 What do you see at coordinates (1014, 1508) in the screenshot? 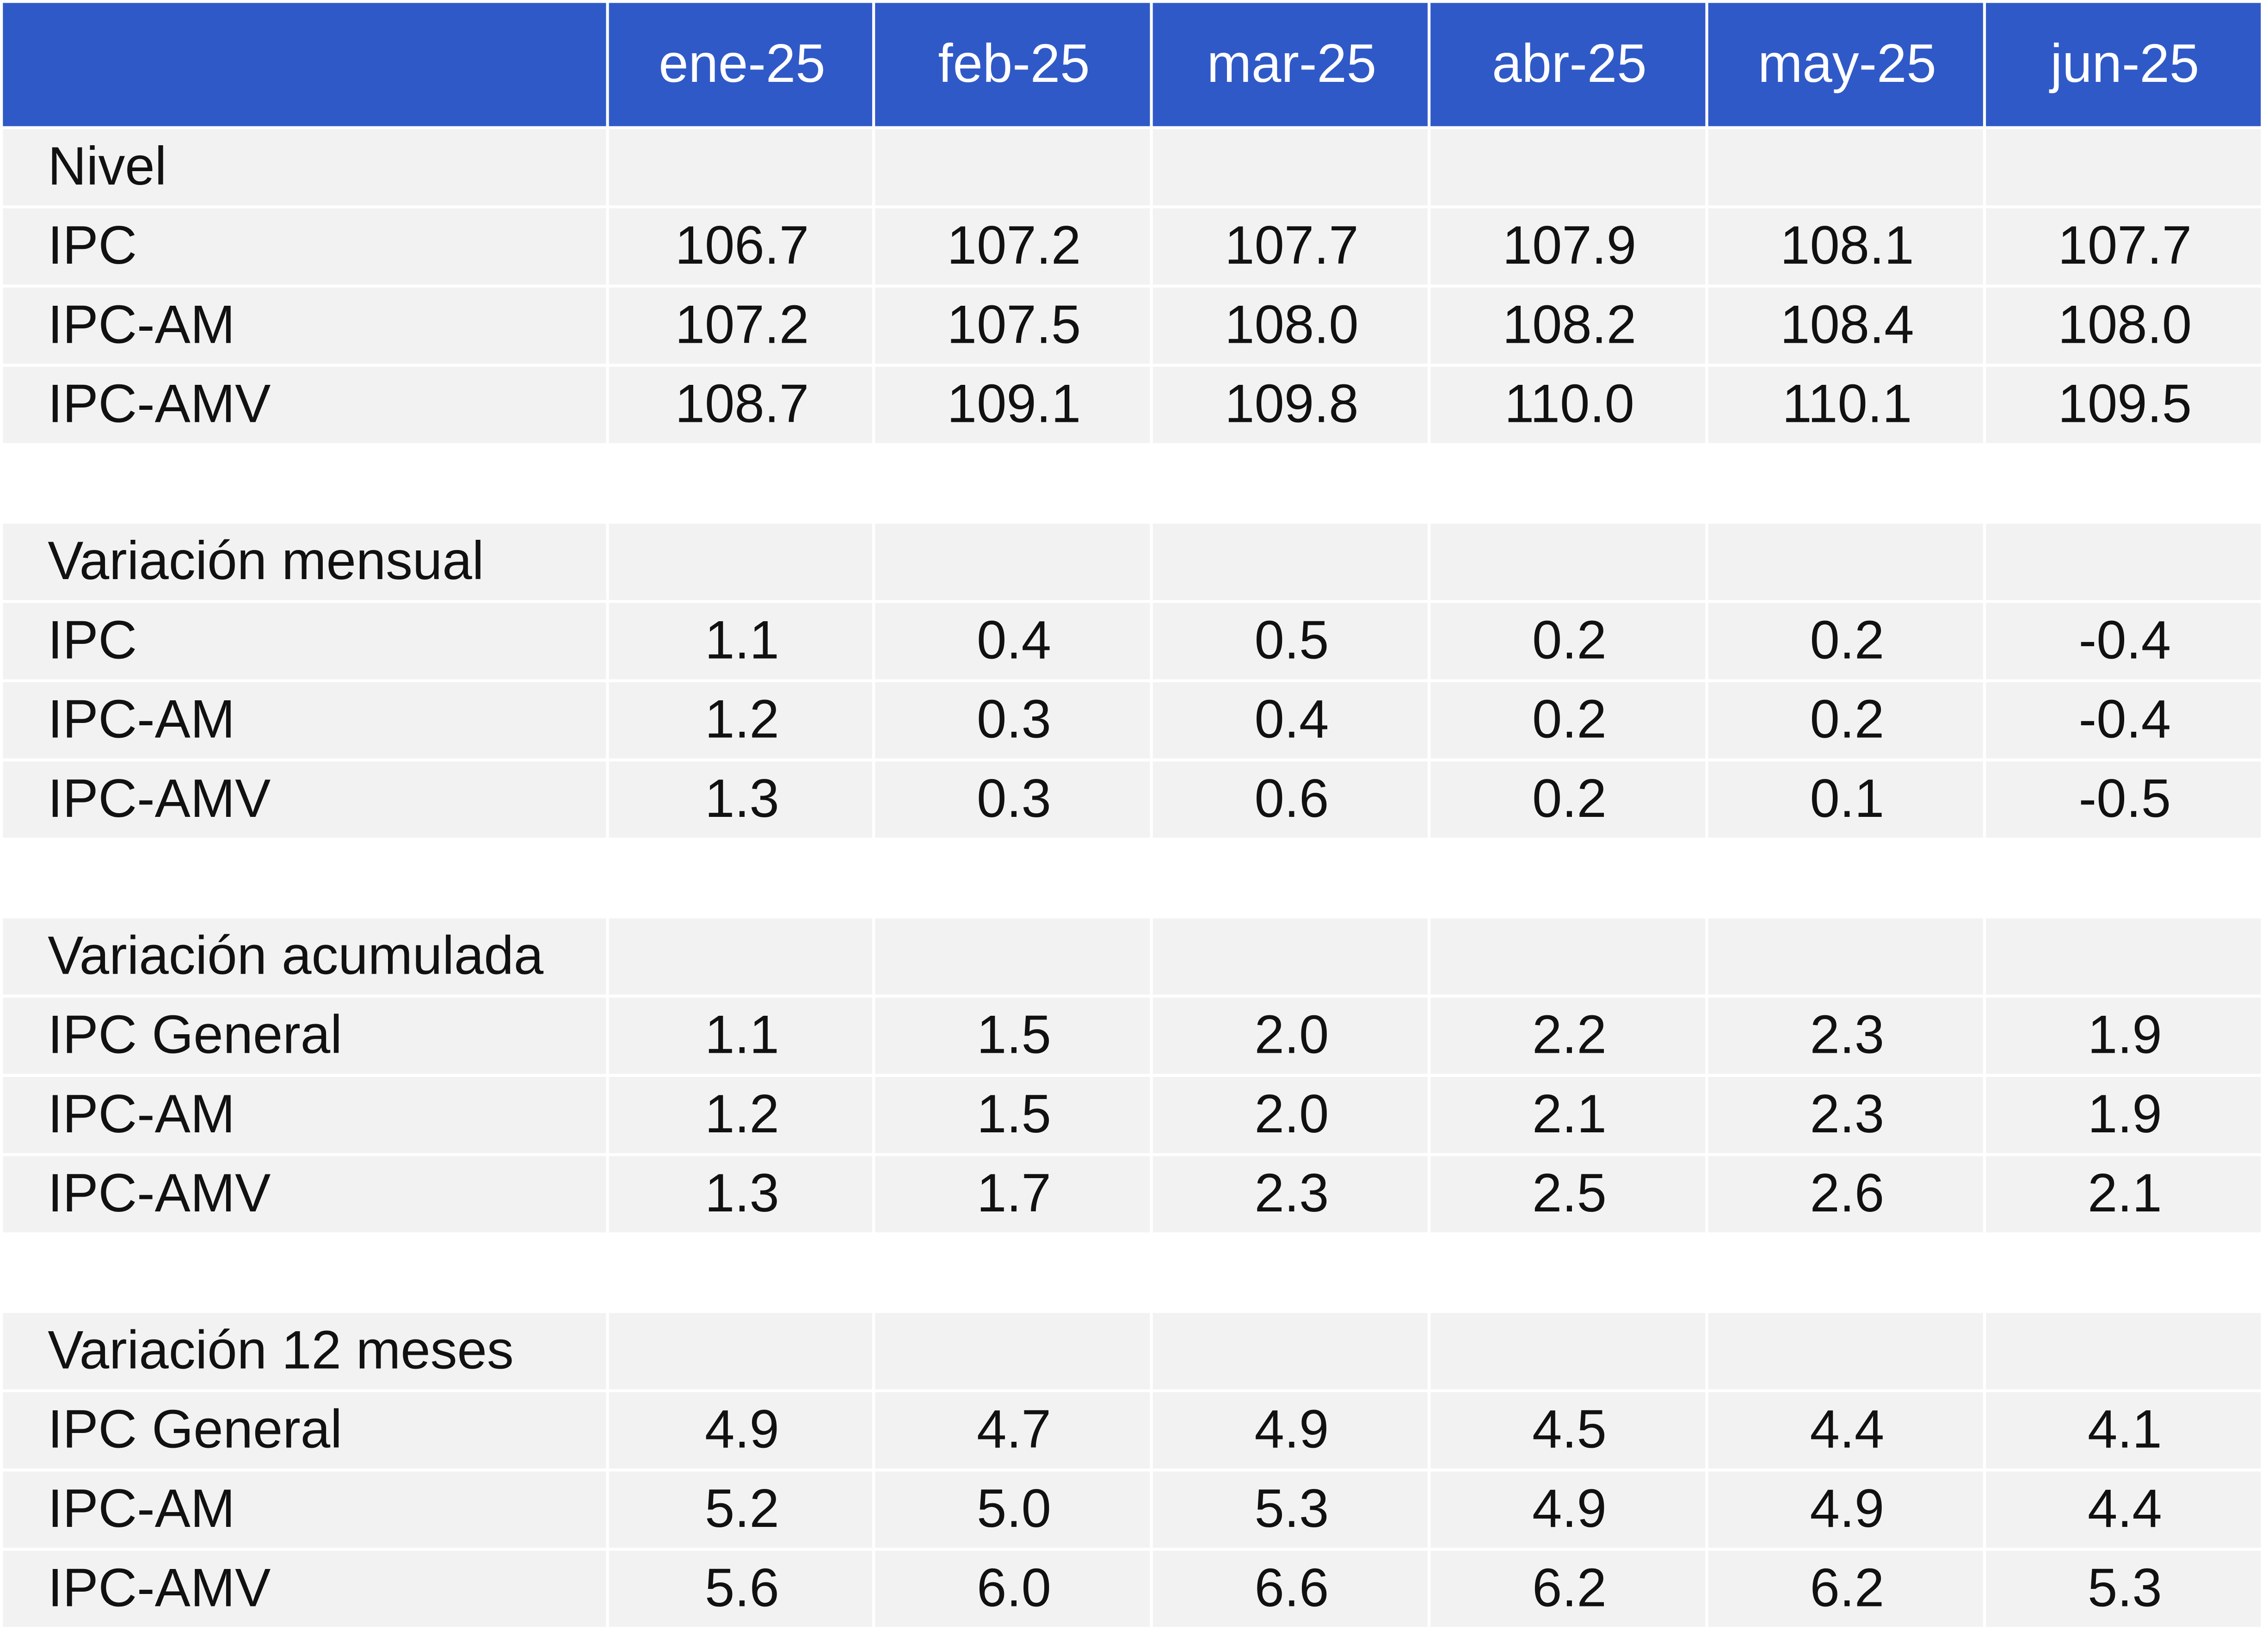
I see `cell-value: 5.0` at bounding box center [1014, 1508].